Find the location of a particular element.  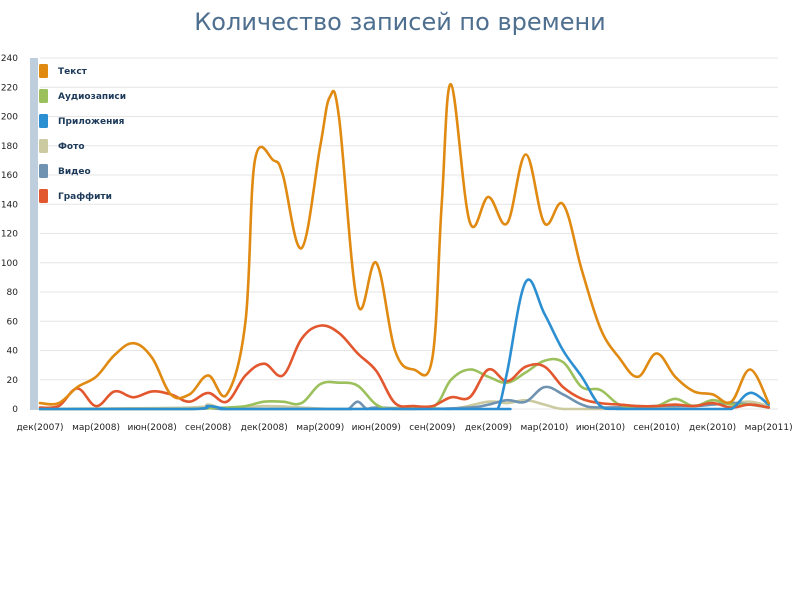

x-tick-label: дек(2007) is located at coordinates (39, 428).